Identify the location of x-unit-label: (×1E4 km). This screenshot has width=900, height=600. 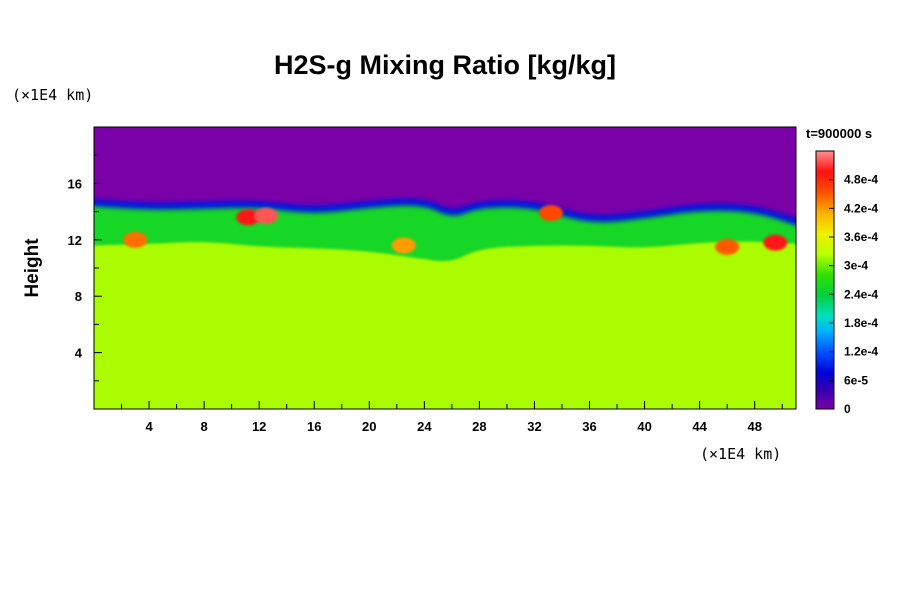
(740, 454).